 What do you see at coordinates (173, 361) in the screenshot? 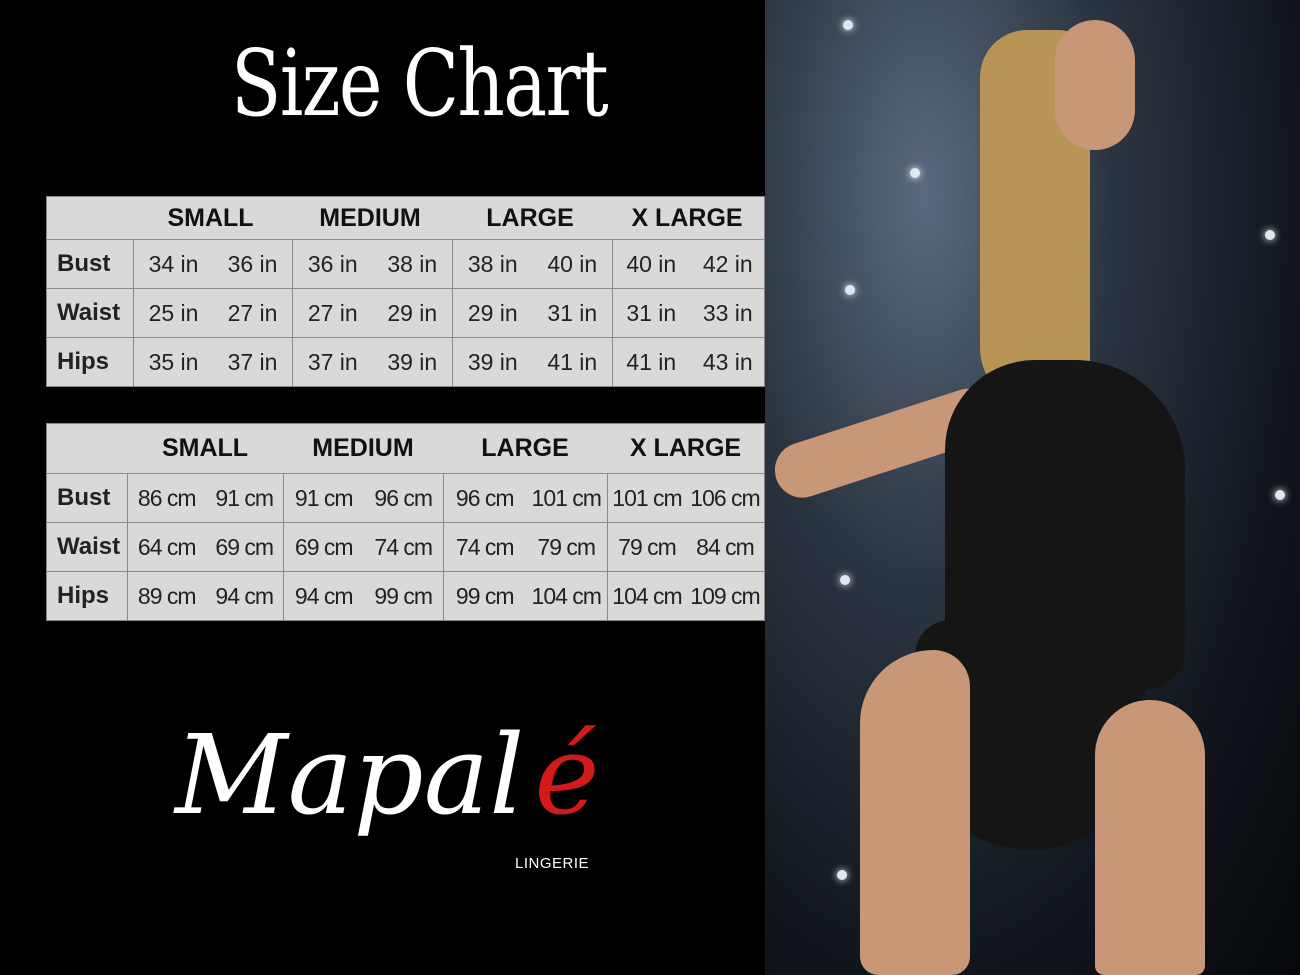
I see `measurement-value: 35 in` at bounding box center [173, 361].